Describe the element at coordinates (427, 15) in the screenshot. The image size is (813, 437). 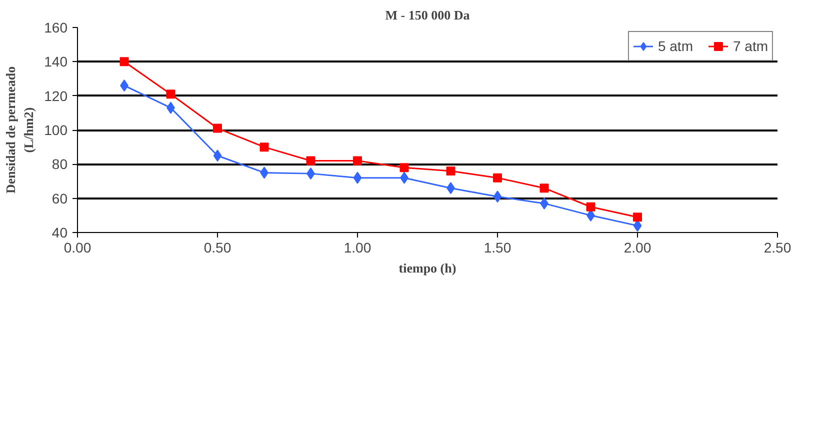
I see `chart-title: M - 150 000 Da` at that location.